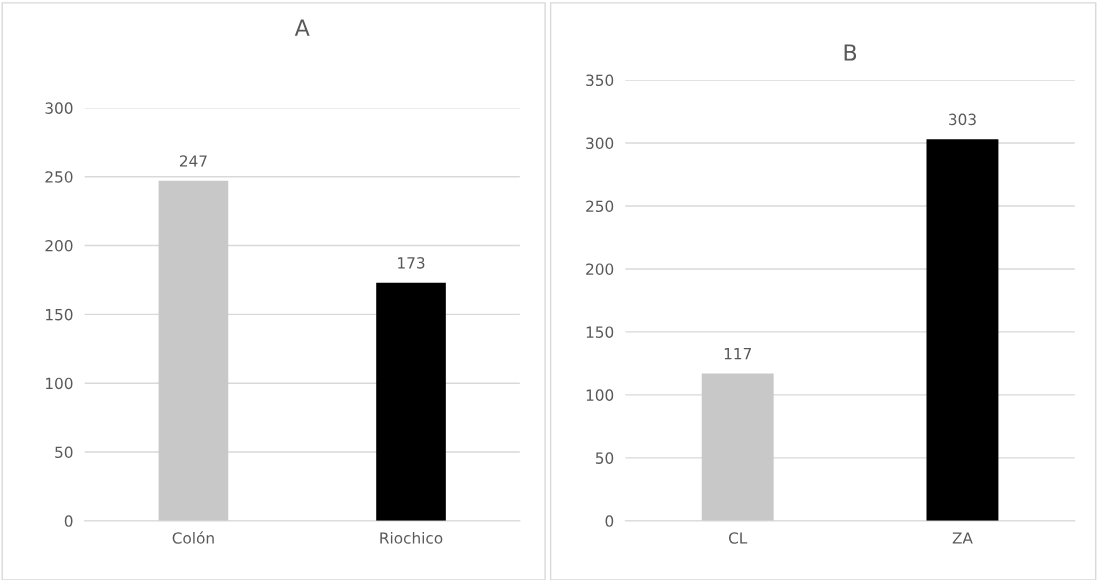  What do you see at coordinates (738, 538) in the screenshot?
I see `x-tick-label: CL` at bounding box center [738, 538].